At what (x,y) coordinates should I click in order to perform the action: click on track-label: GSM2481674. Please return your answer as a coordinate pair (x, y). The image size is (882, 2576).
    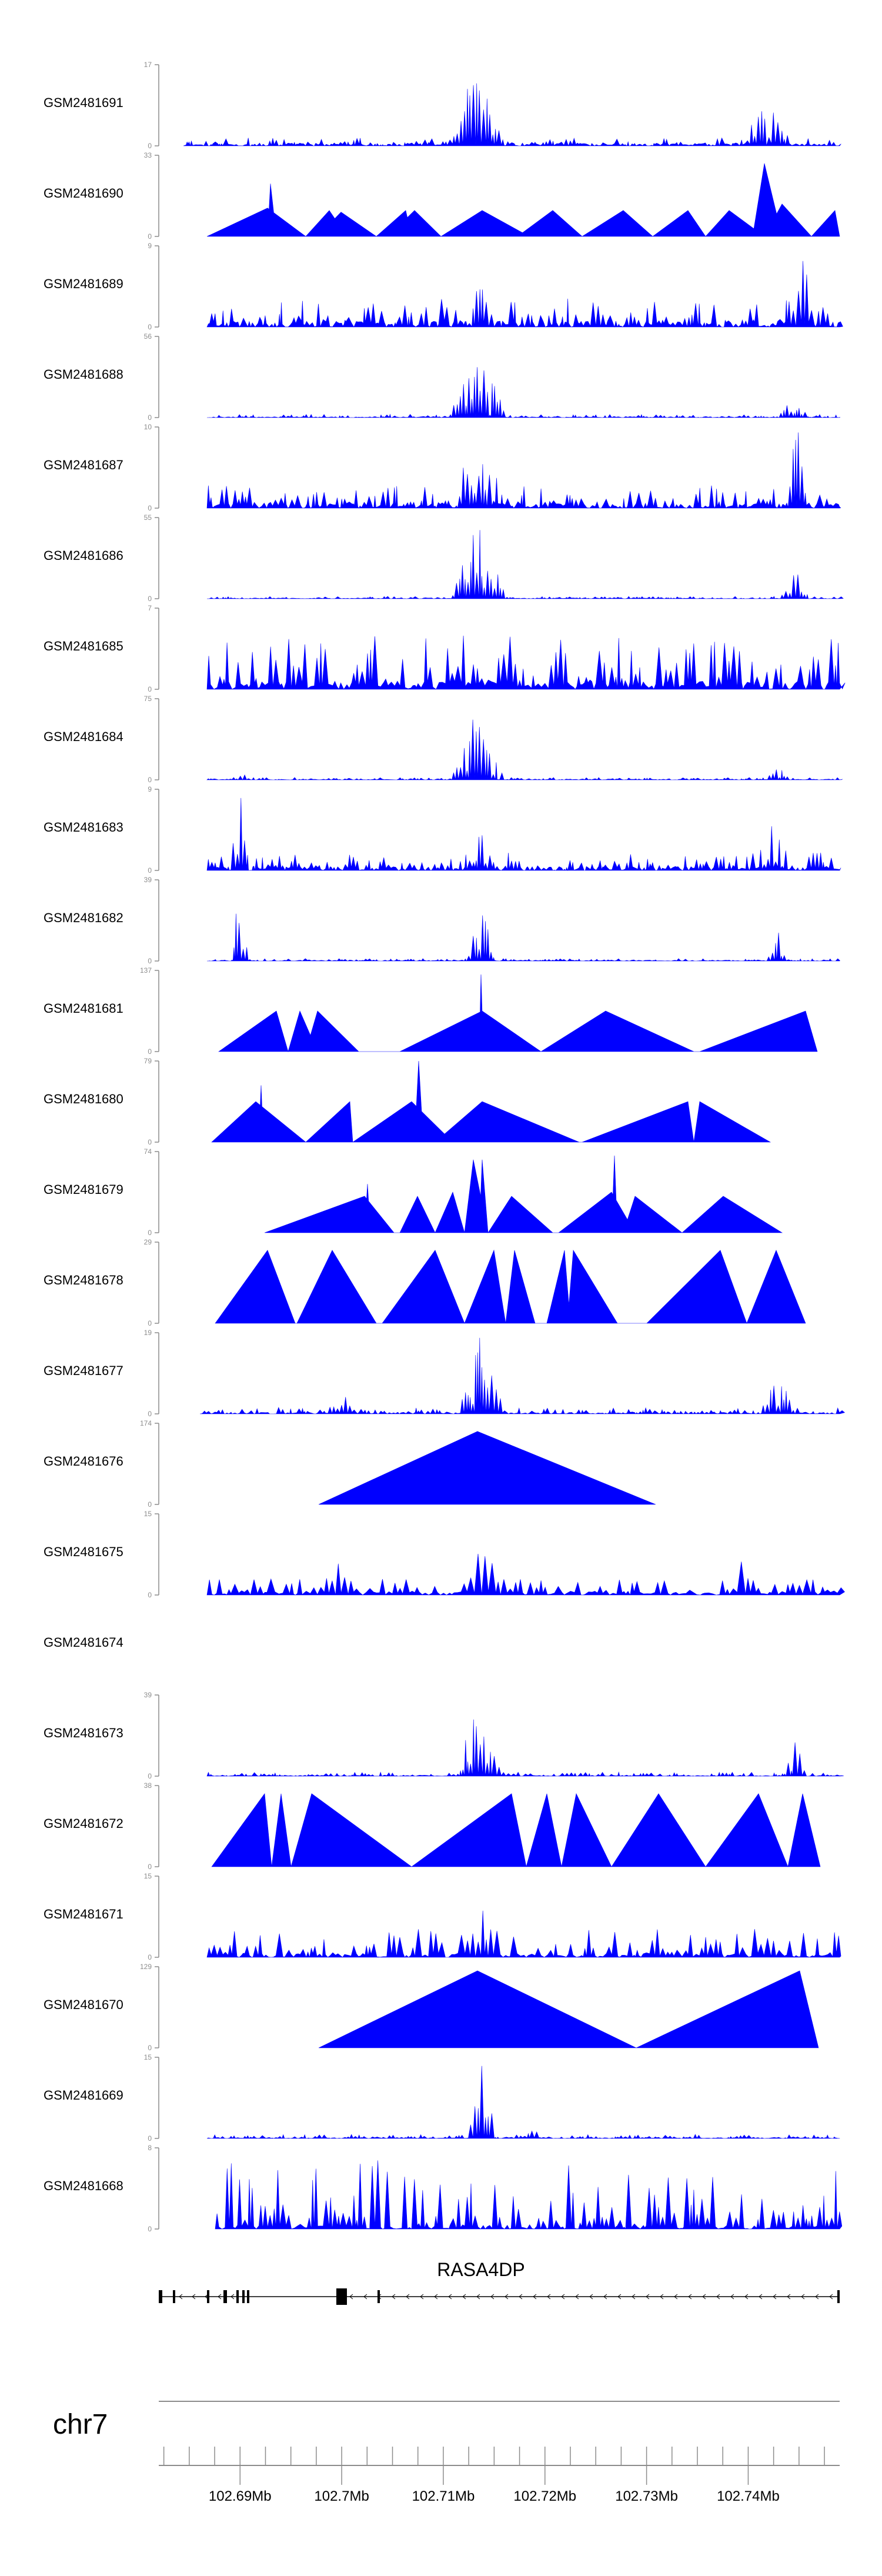
    Looking at the image, I should click on (83, 1642).